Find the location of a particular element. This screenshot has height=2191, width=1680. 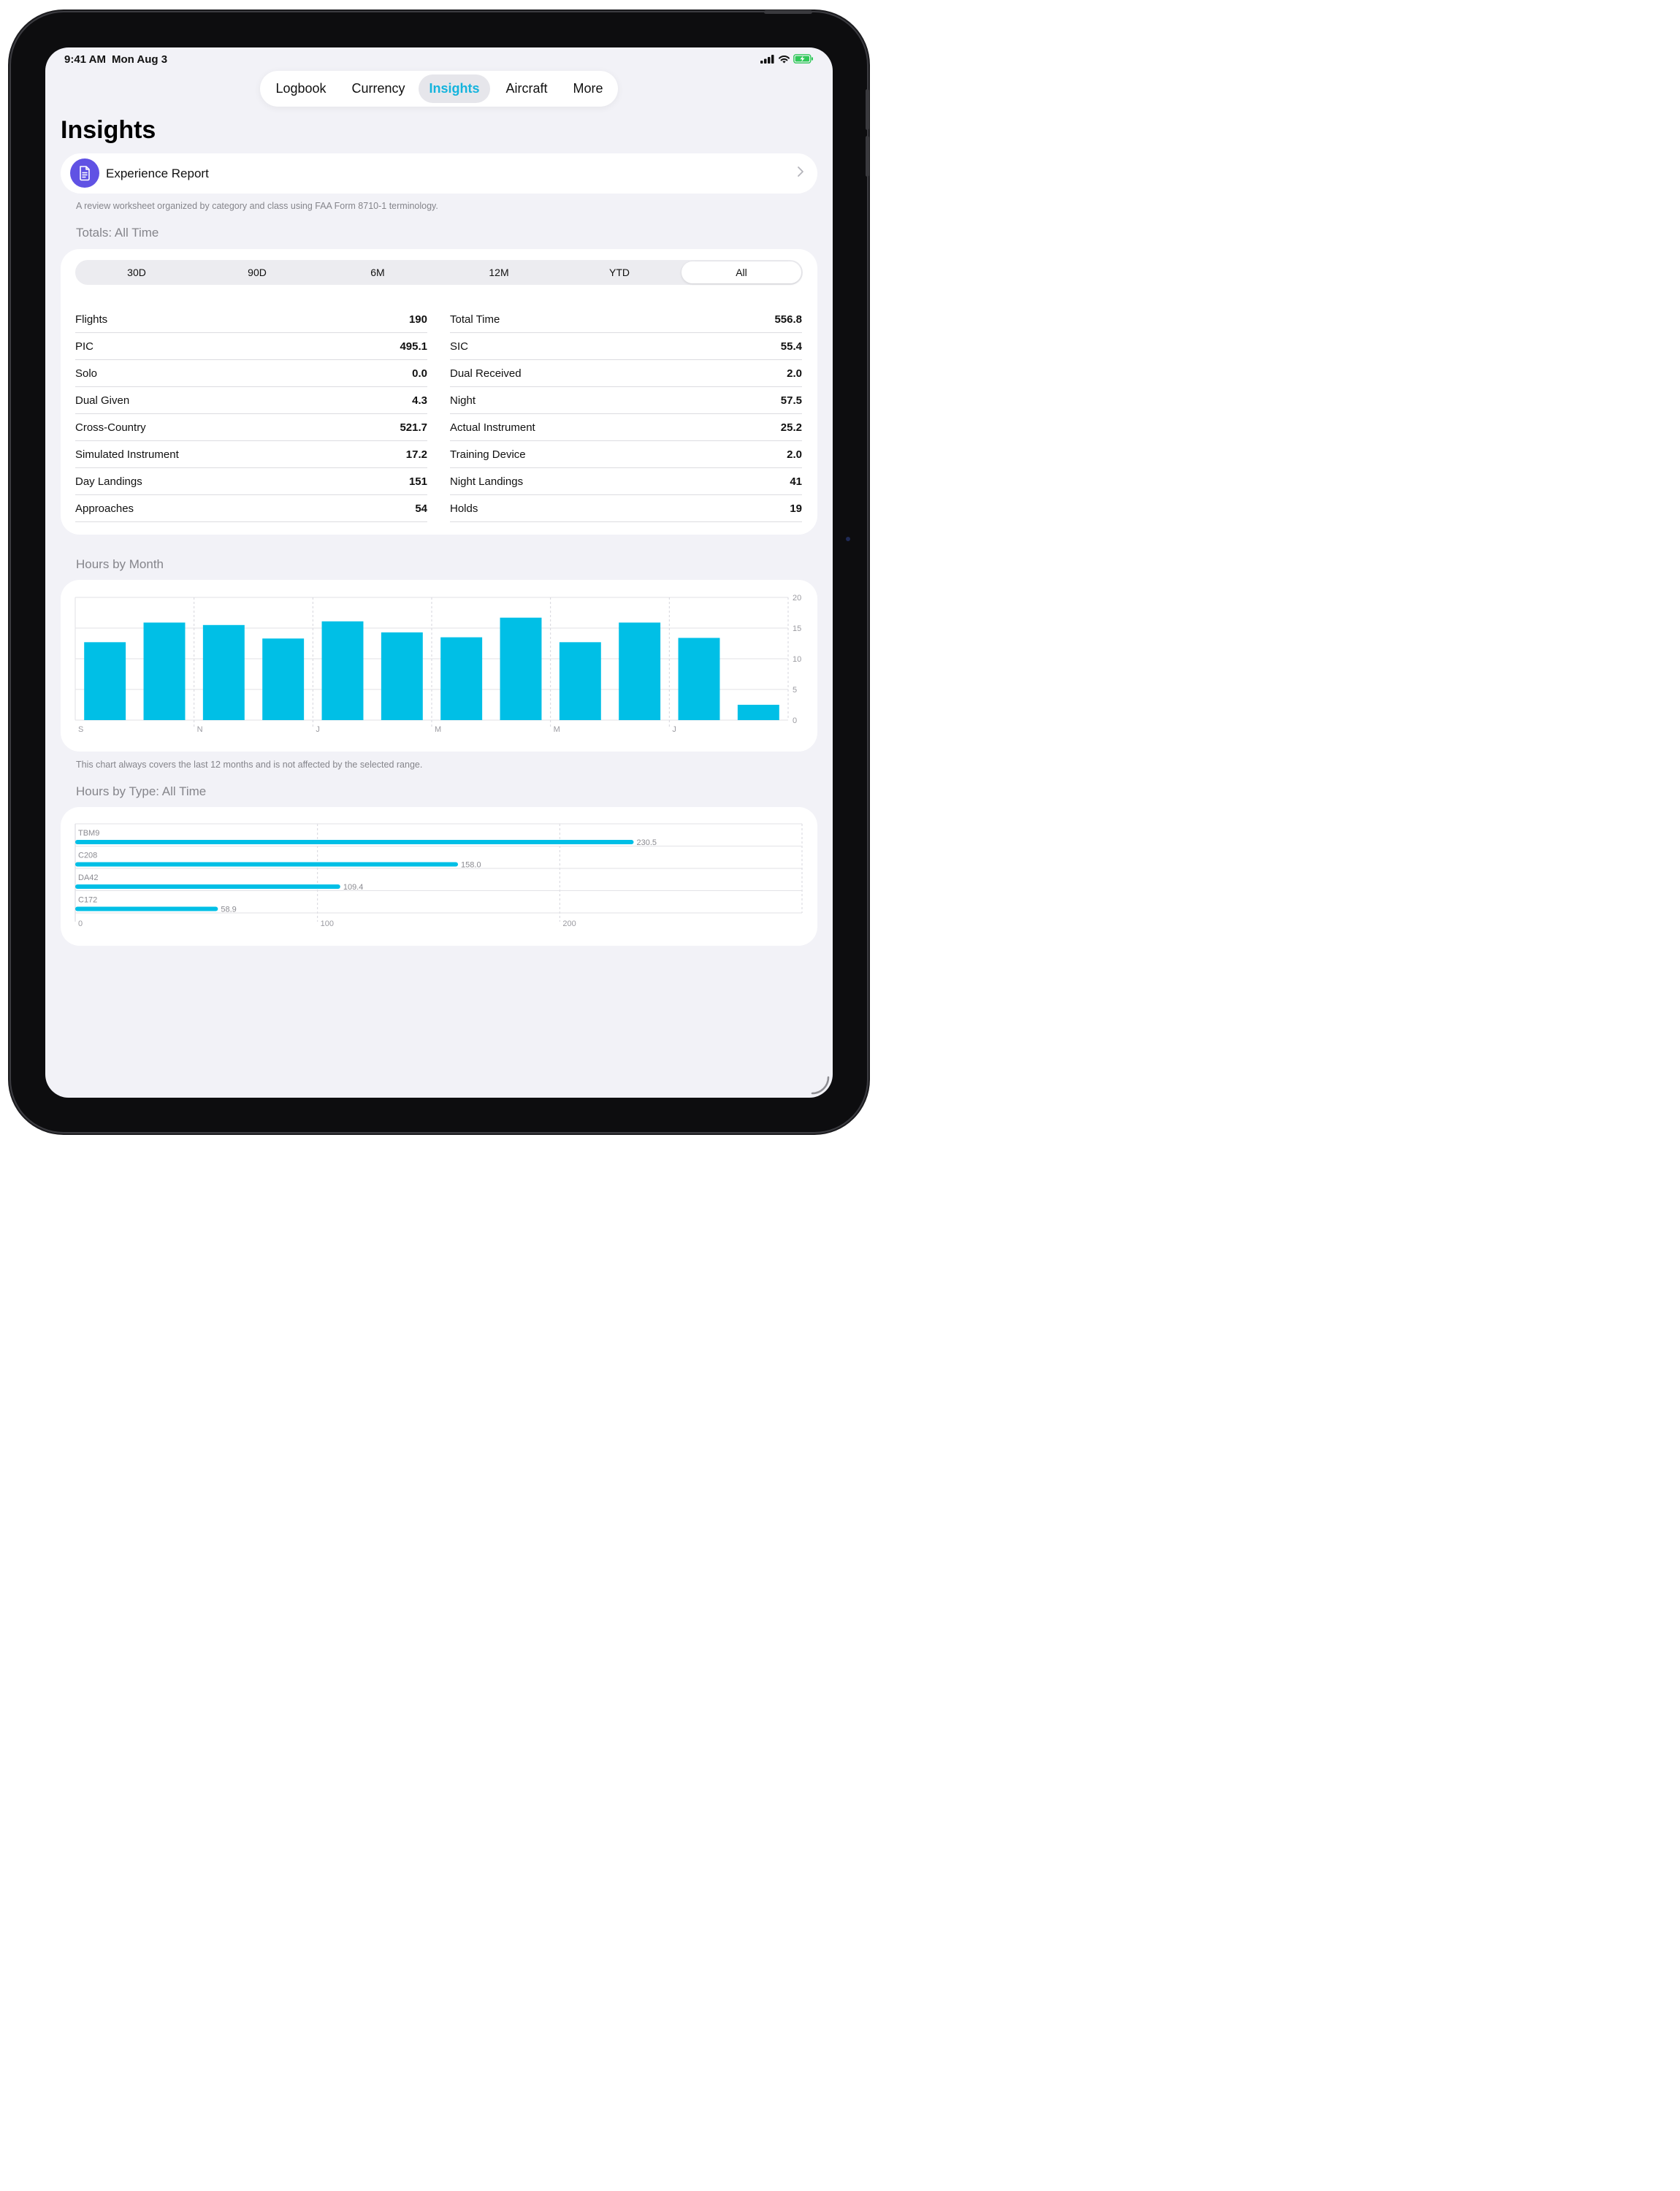

stat-value: 521.7 is located at coordinates (413, 427).